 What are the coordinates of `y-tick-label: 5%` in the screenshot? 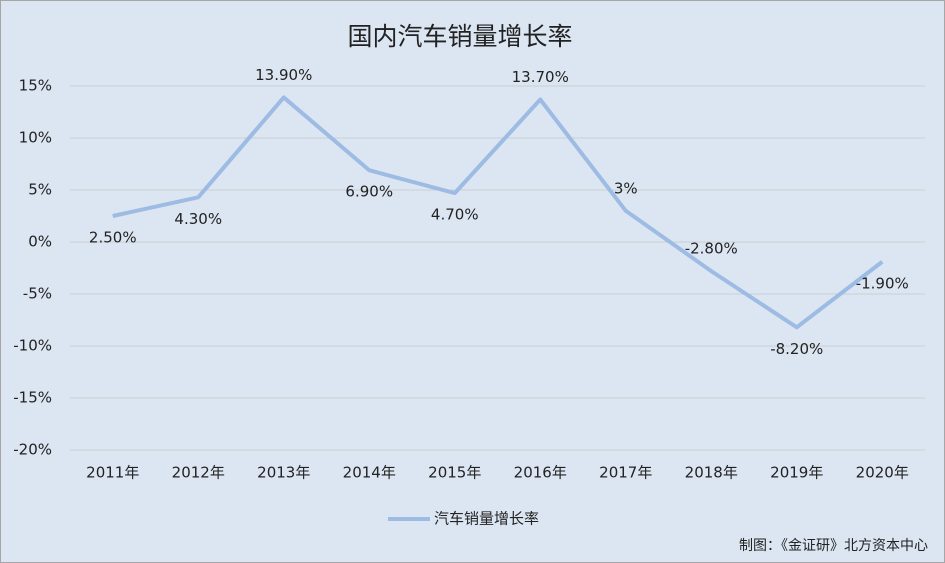 It's located at (40, 190).